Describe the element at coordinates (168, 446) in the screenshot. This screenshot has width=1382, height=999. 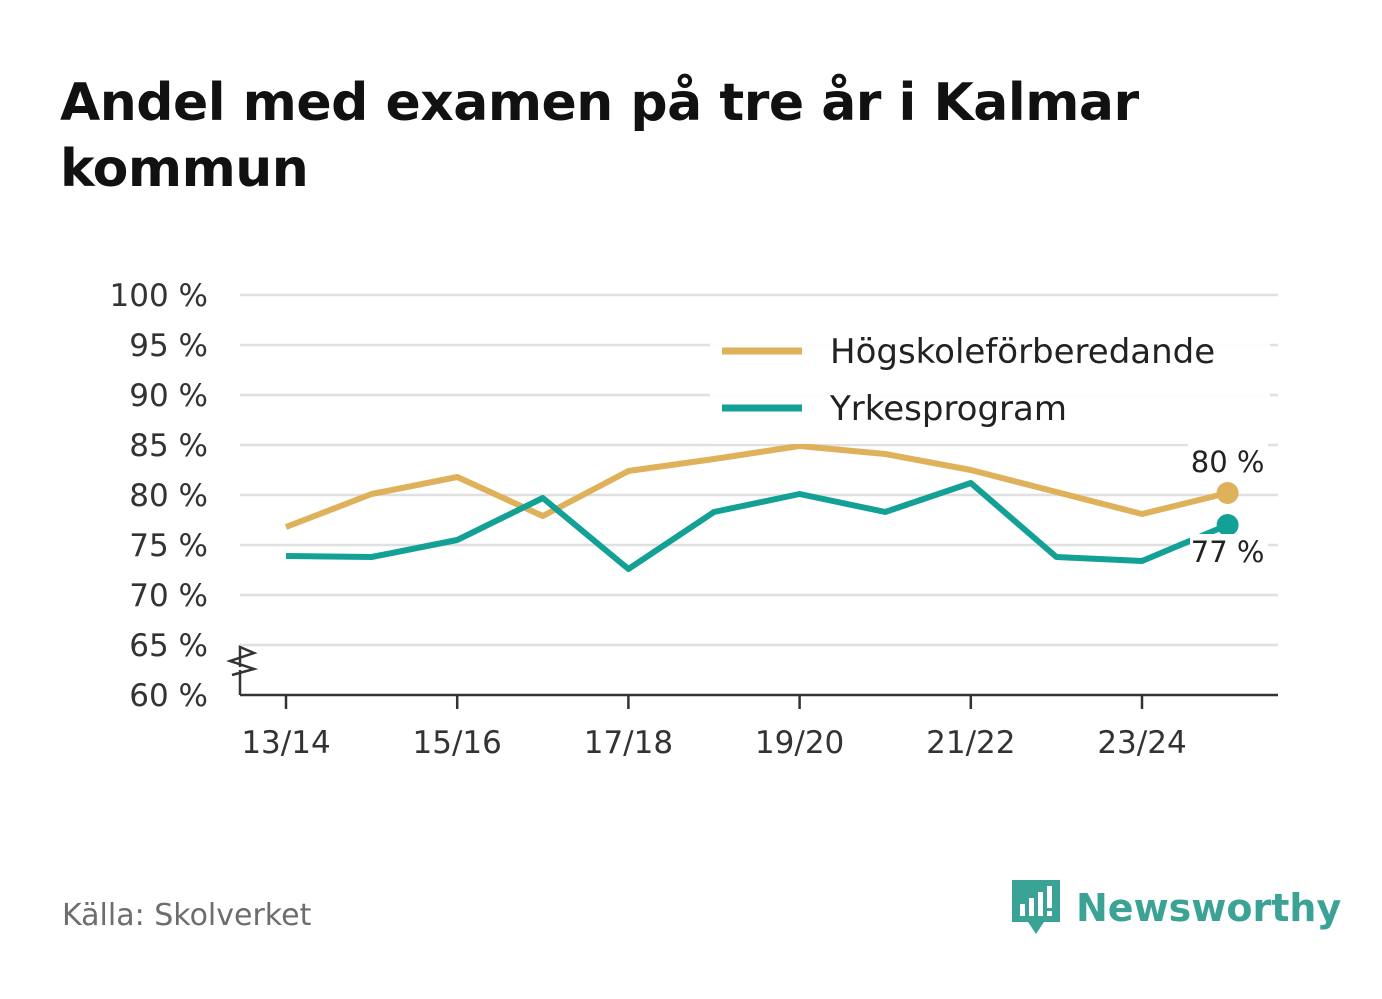
I see `y-tick-label: 85 %` at that location.